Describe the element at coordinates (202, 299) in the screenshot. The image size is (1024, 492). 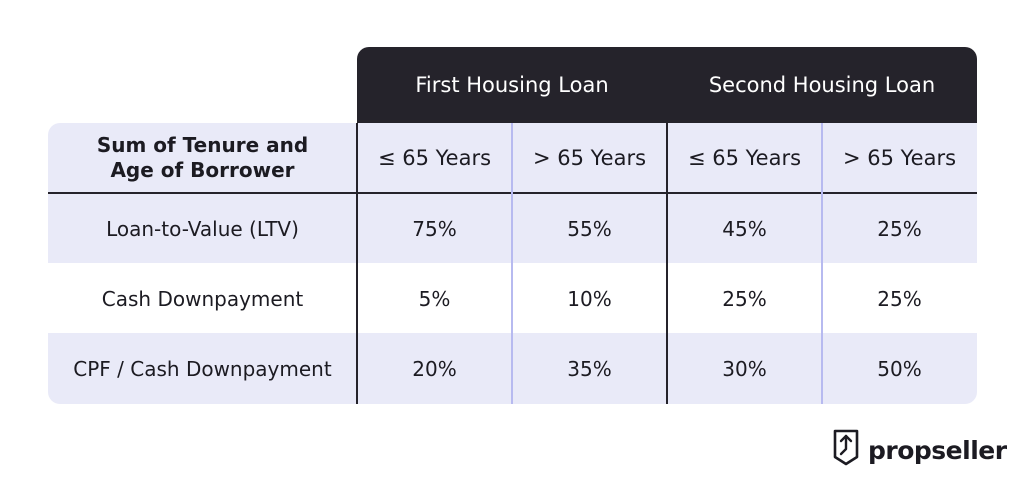
I see `row-label-cash-downpayment: Cash Downpayment` at that location.